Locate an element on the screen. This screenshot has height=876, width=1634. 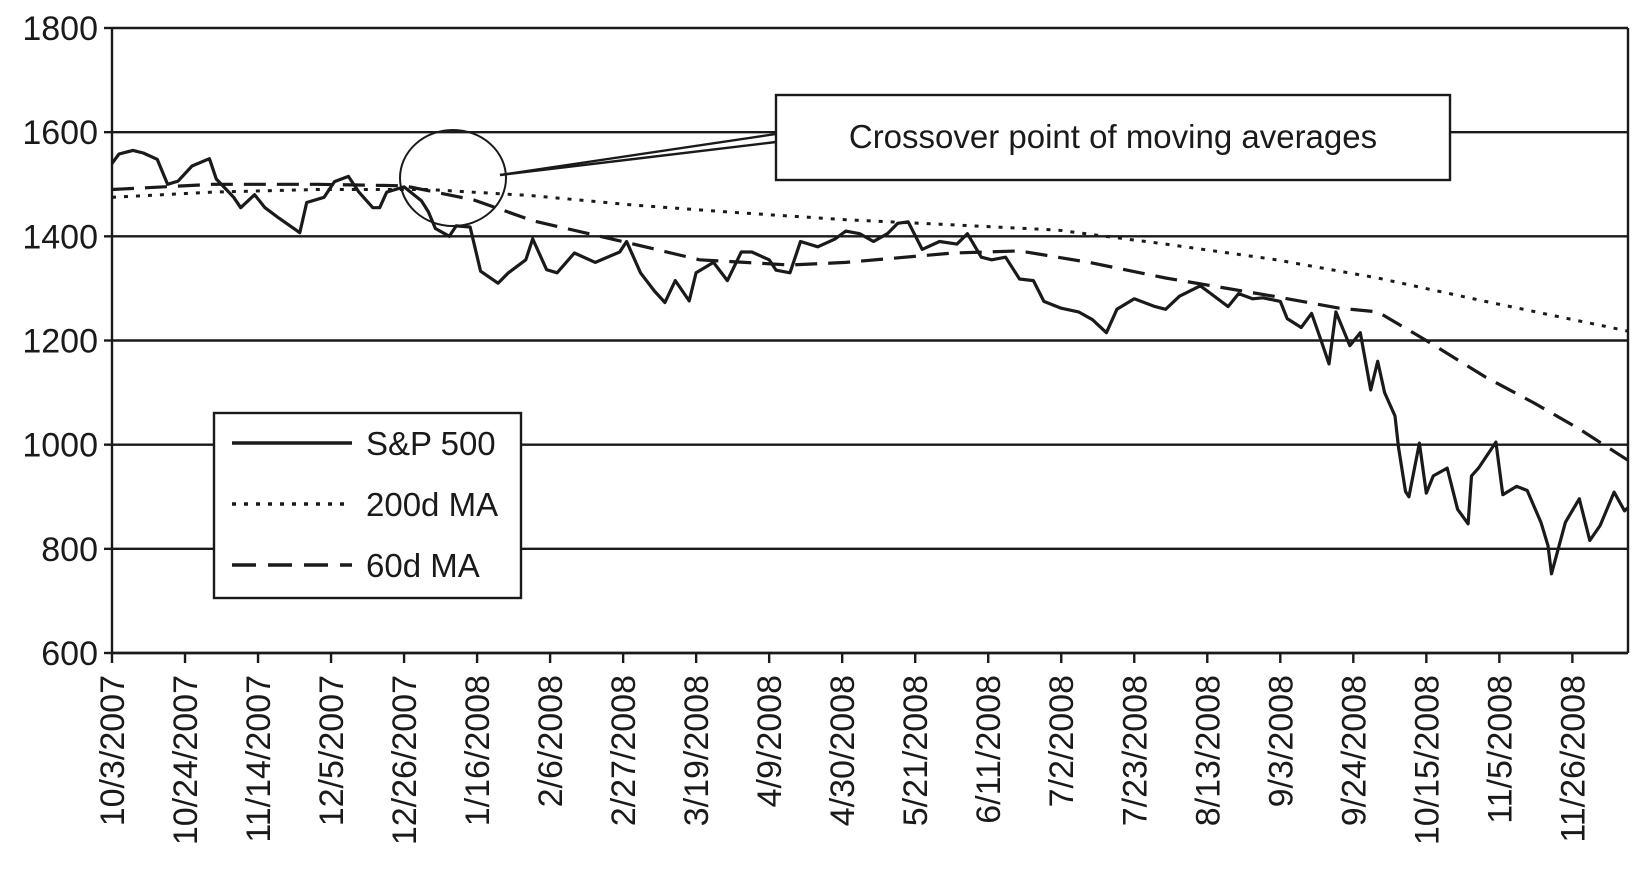
x-tick-label: 5/21/2008 is located at coordinates (916, 750).